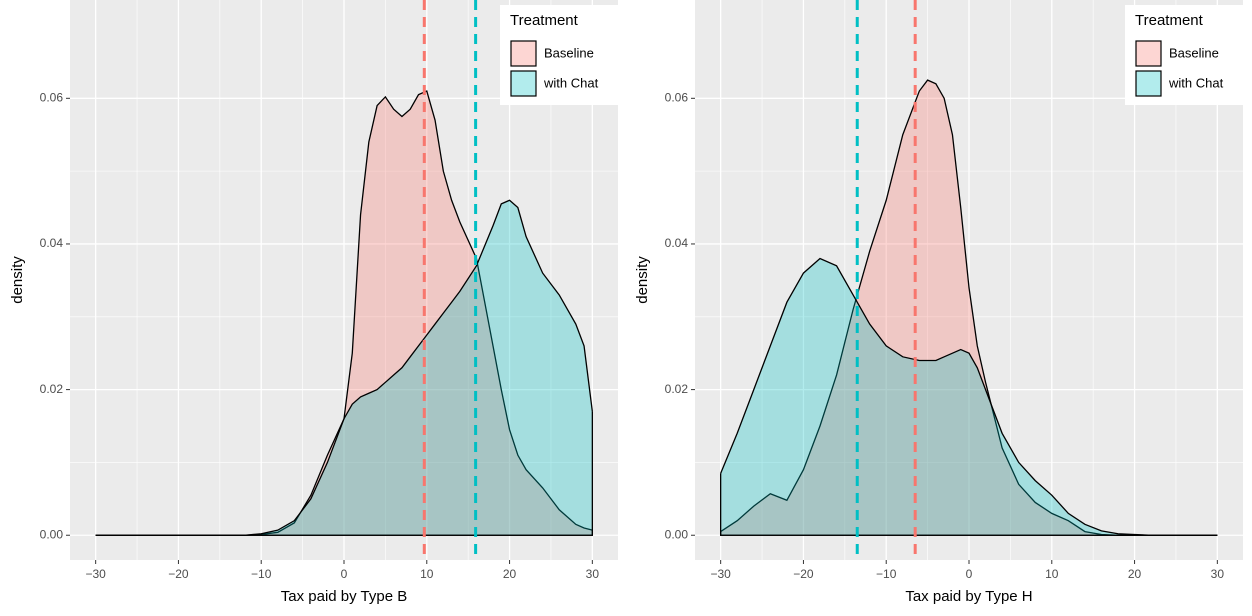 The height and width of the screenshot is (616, 1252). I want to click on x-axis-title: Tax paid by Type B, so click(344, 596).